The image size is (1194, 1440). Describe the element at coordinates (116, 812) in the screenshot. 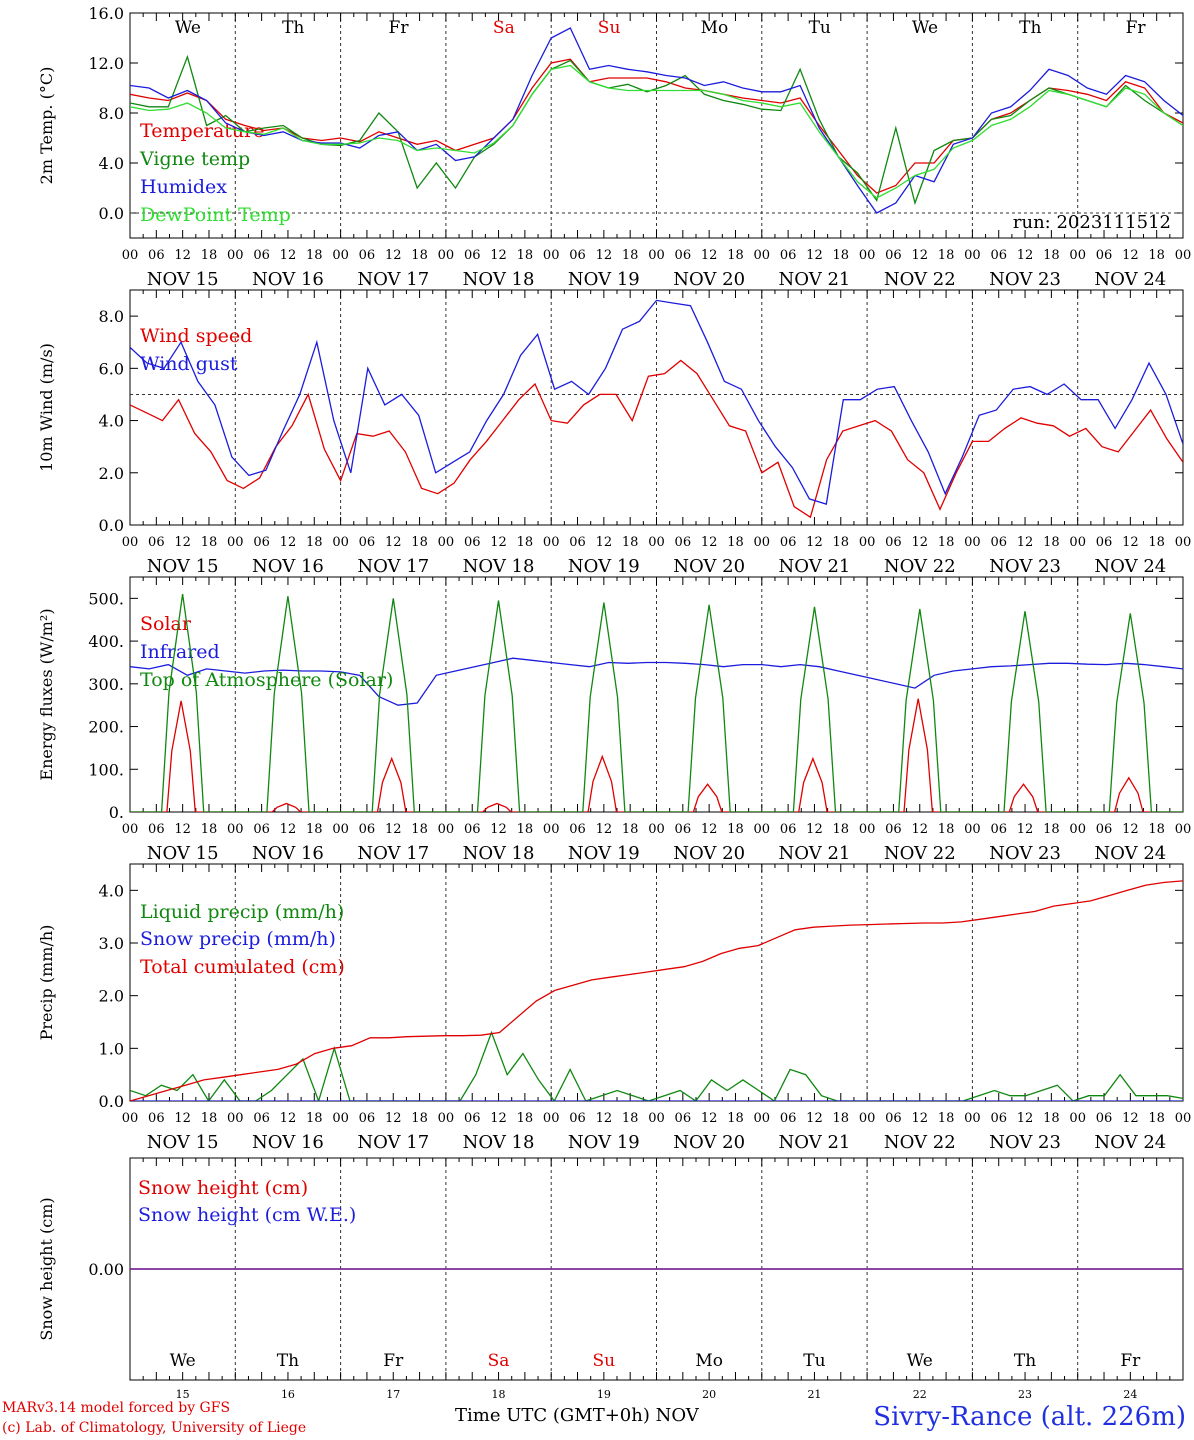

I see `y-tick-label: 0.` at that location.